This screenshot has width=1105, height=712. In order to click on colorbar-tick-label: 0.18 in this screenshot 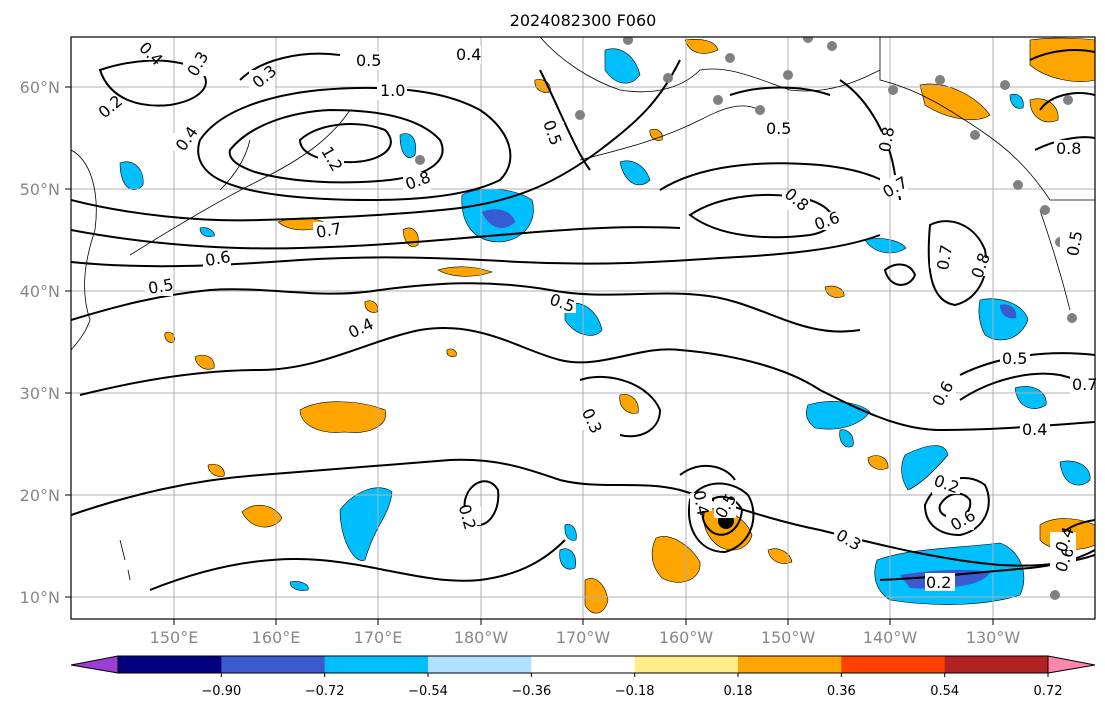, I will do `click(738, 691)`.